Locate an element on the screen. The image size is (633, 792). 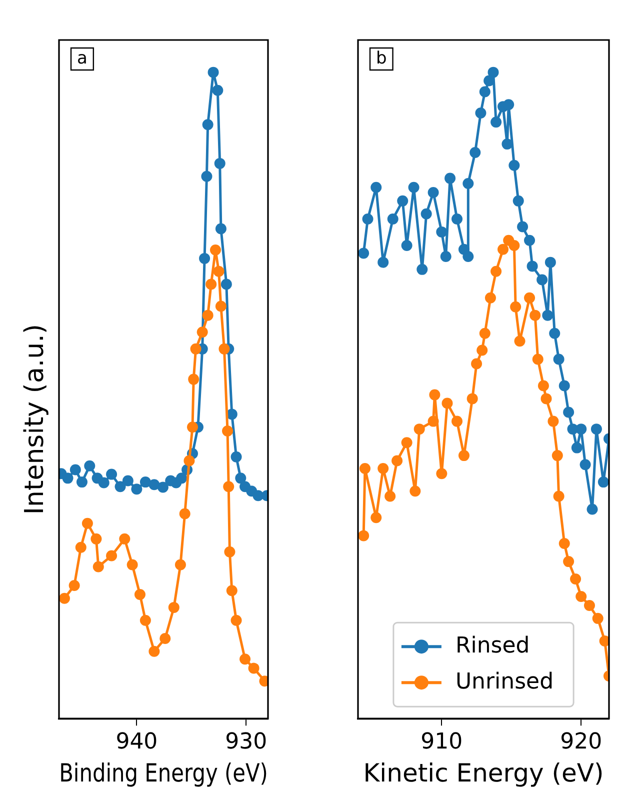
x-tick-label: 940 is located at coordinates (137, 742).